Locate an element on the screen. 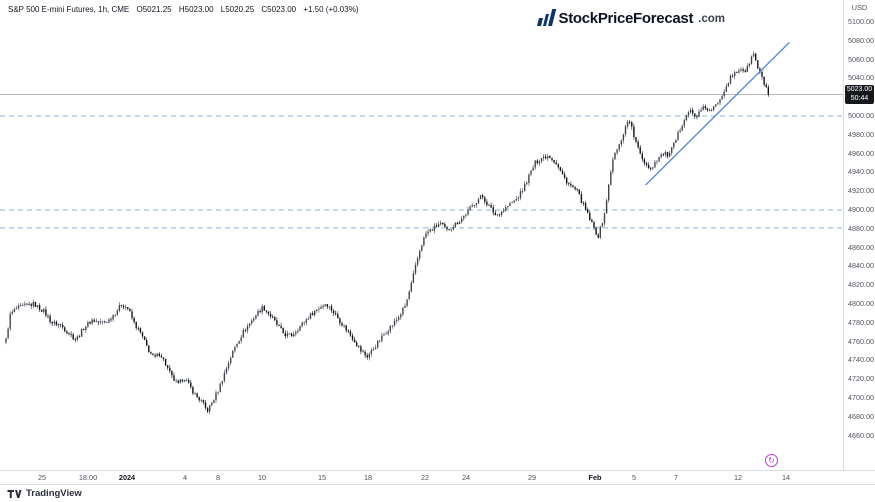  time-axis: 25 18:00 2024 4 8 10 15 18 22 24 29 Feb 5 7 12 14 is located at coordinates (437, 477).